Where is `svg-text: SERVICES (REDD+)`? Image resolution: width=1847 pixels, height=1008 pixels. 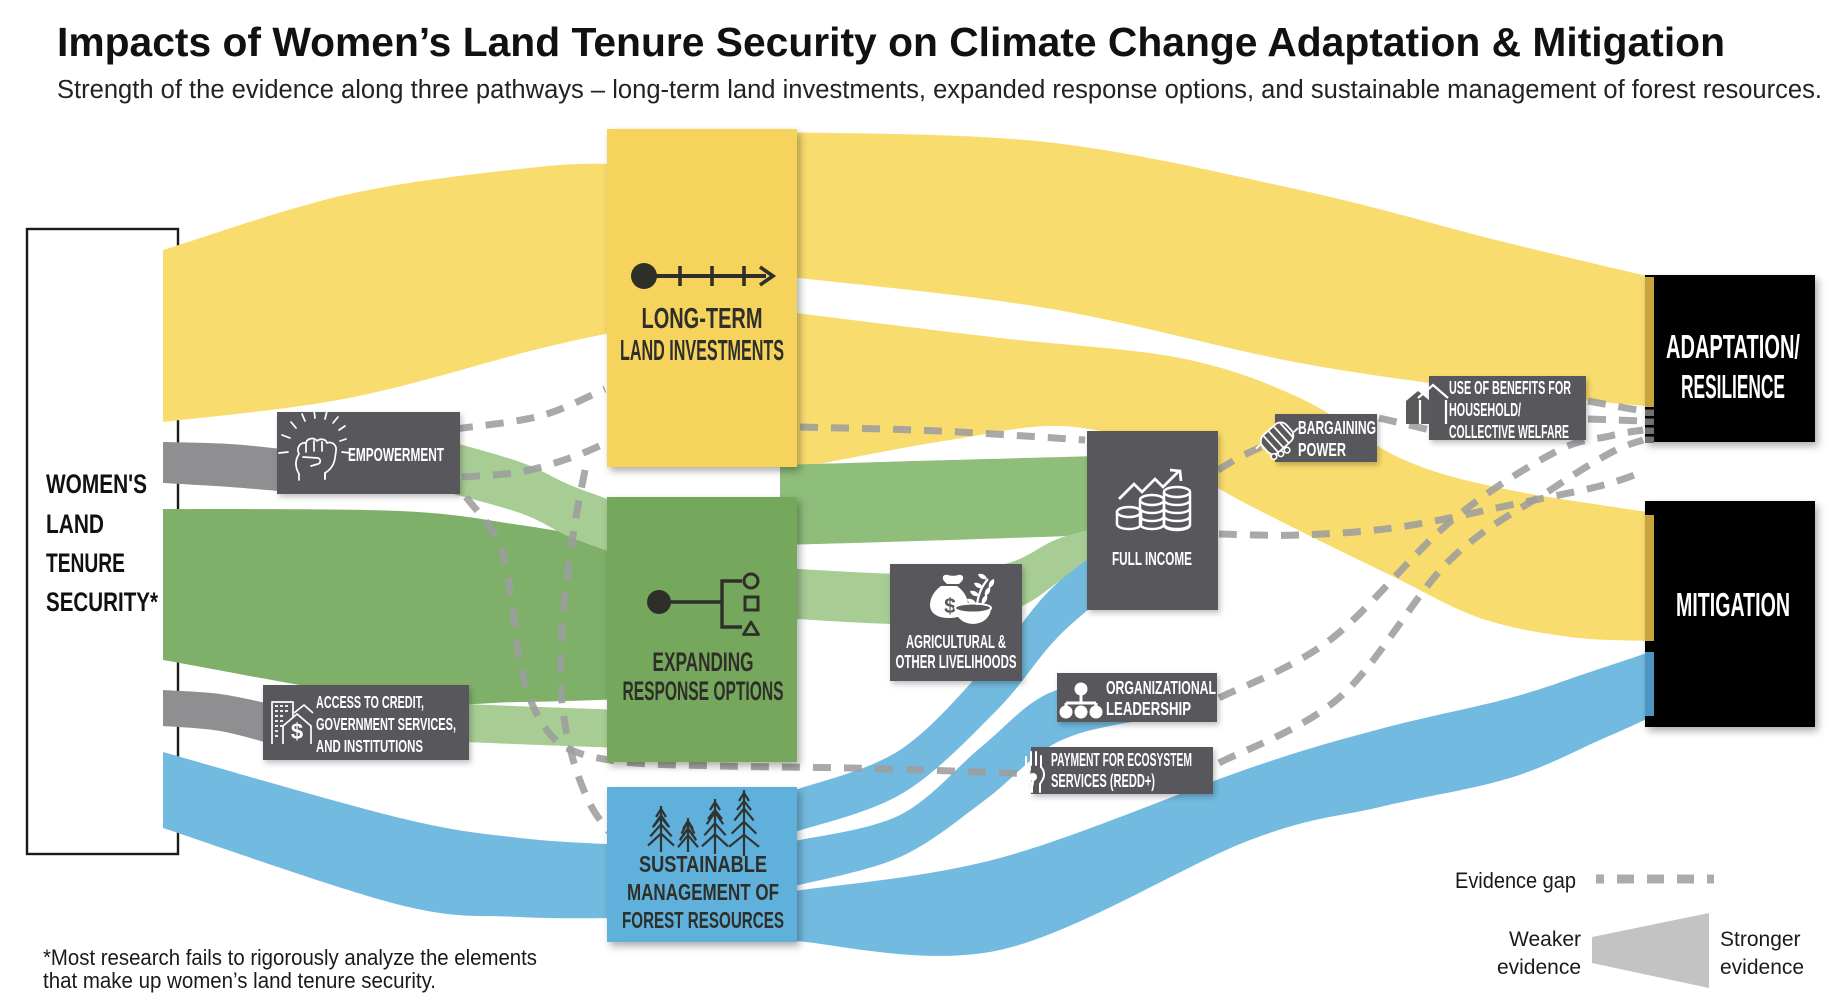
svg-text: SERVICES (REDD+) is located at coordinates (1103, 780).